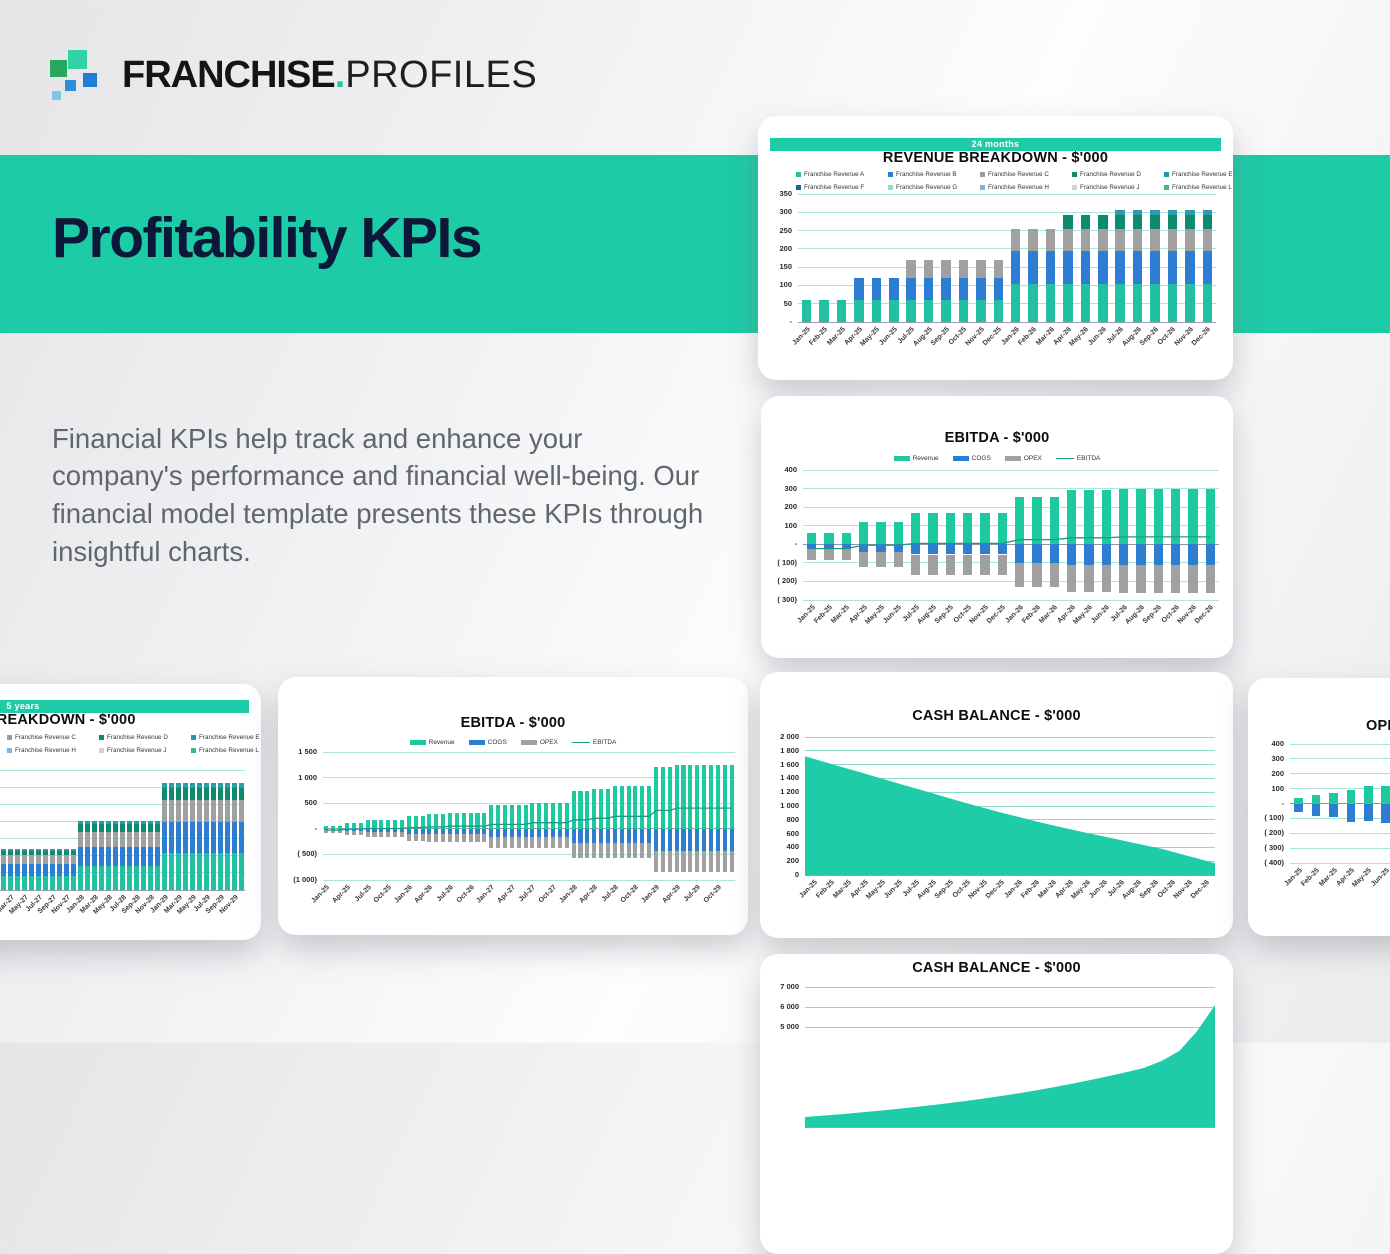 This screenshot has height=1254, width=1390. What do you see at coordinates (927, 187) in the screenshot?
I see `legend-label: Franchise Revenue G` at bounding box center [927, 187].